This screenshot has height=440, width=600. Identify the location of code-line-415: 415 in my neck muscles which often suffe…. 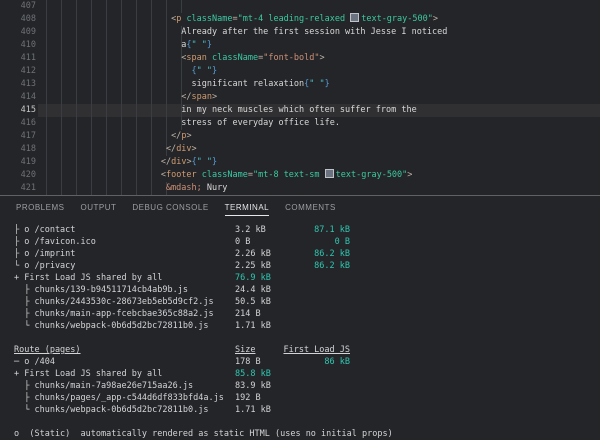
(300, 110).